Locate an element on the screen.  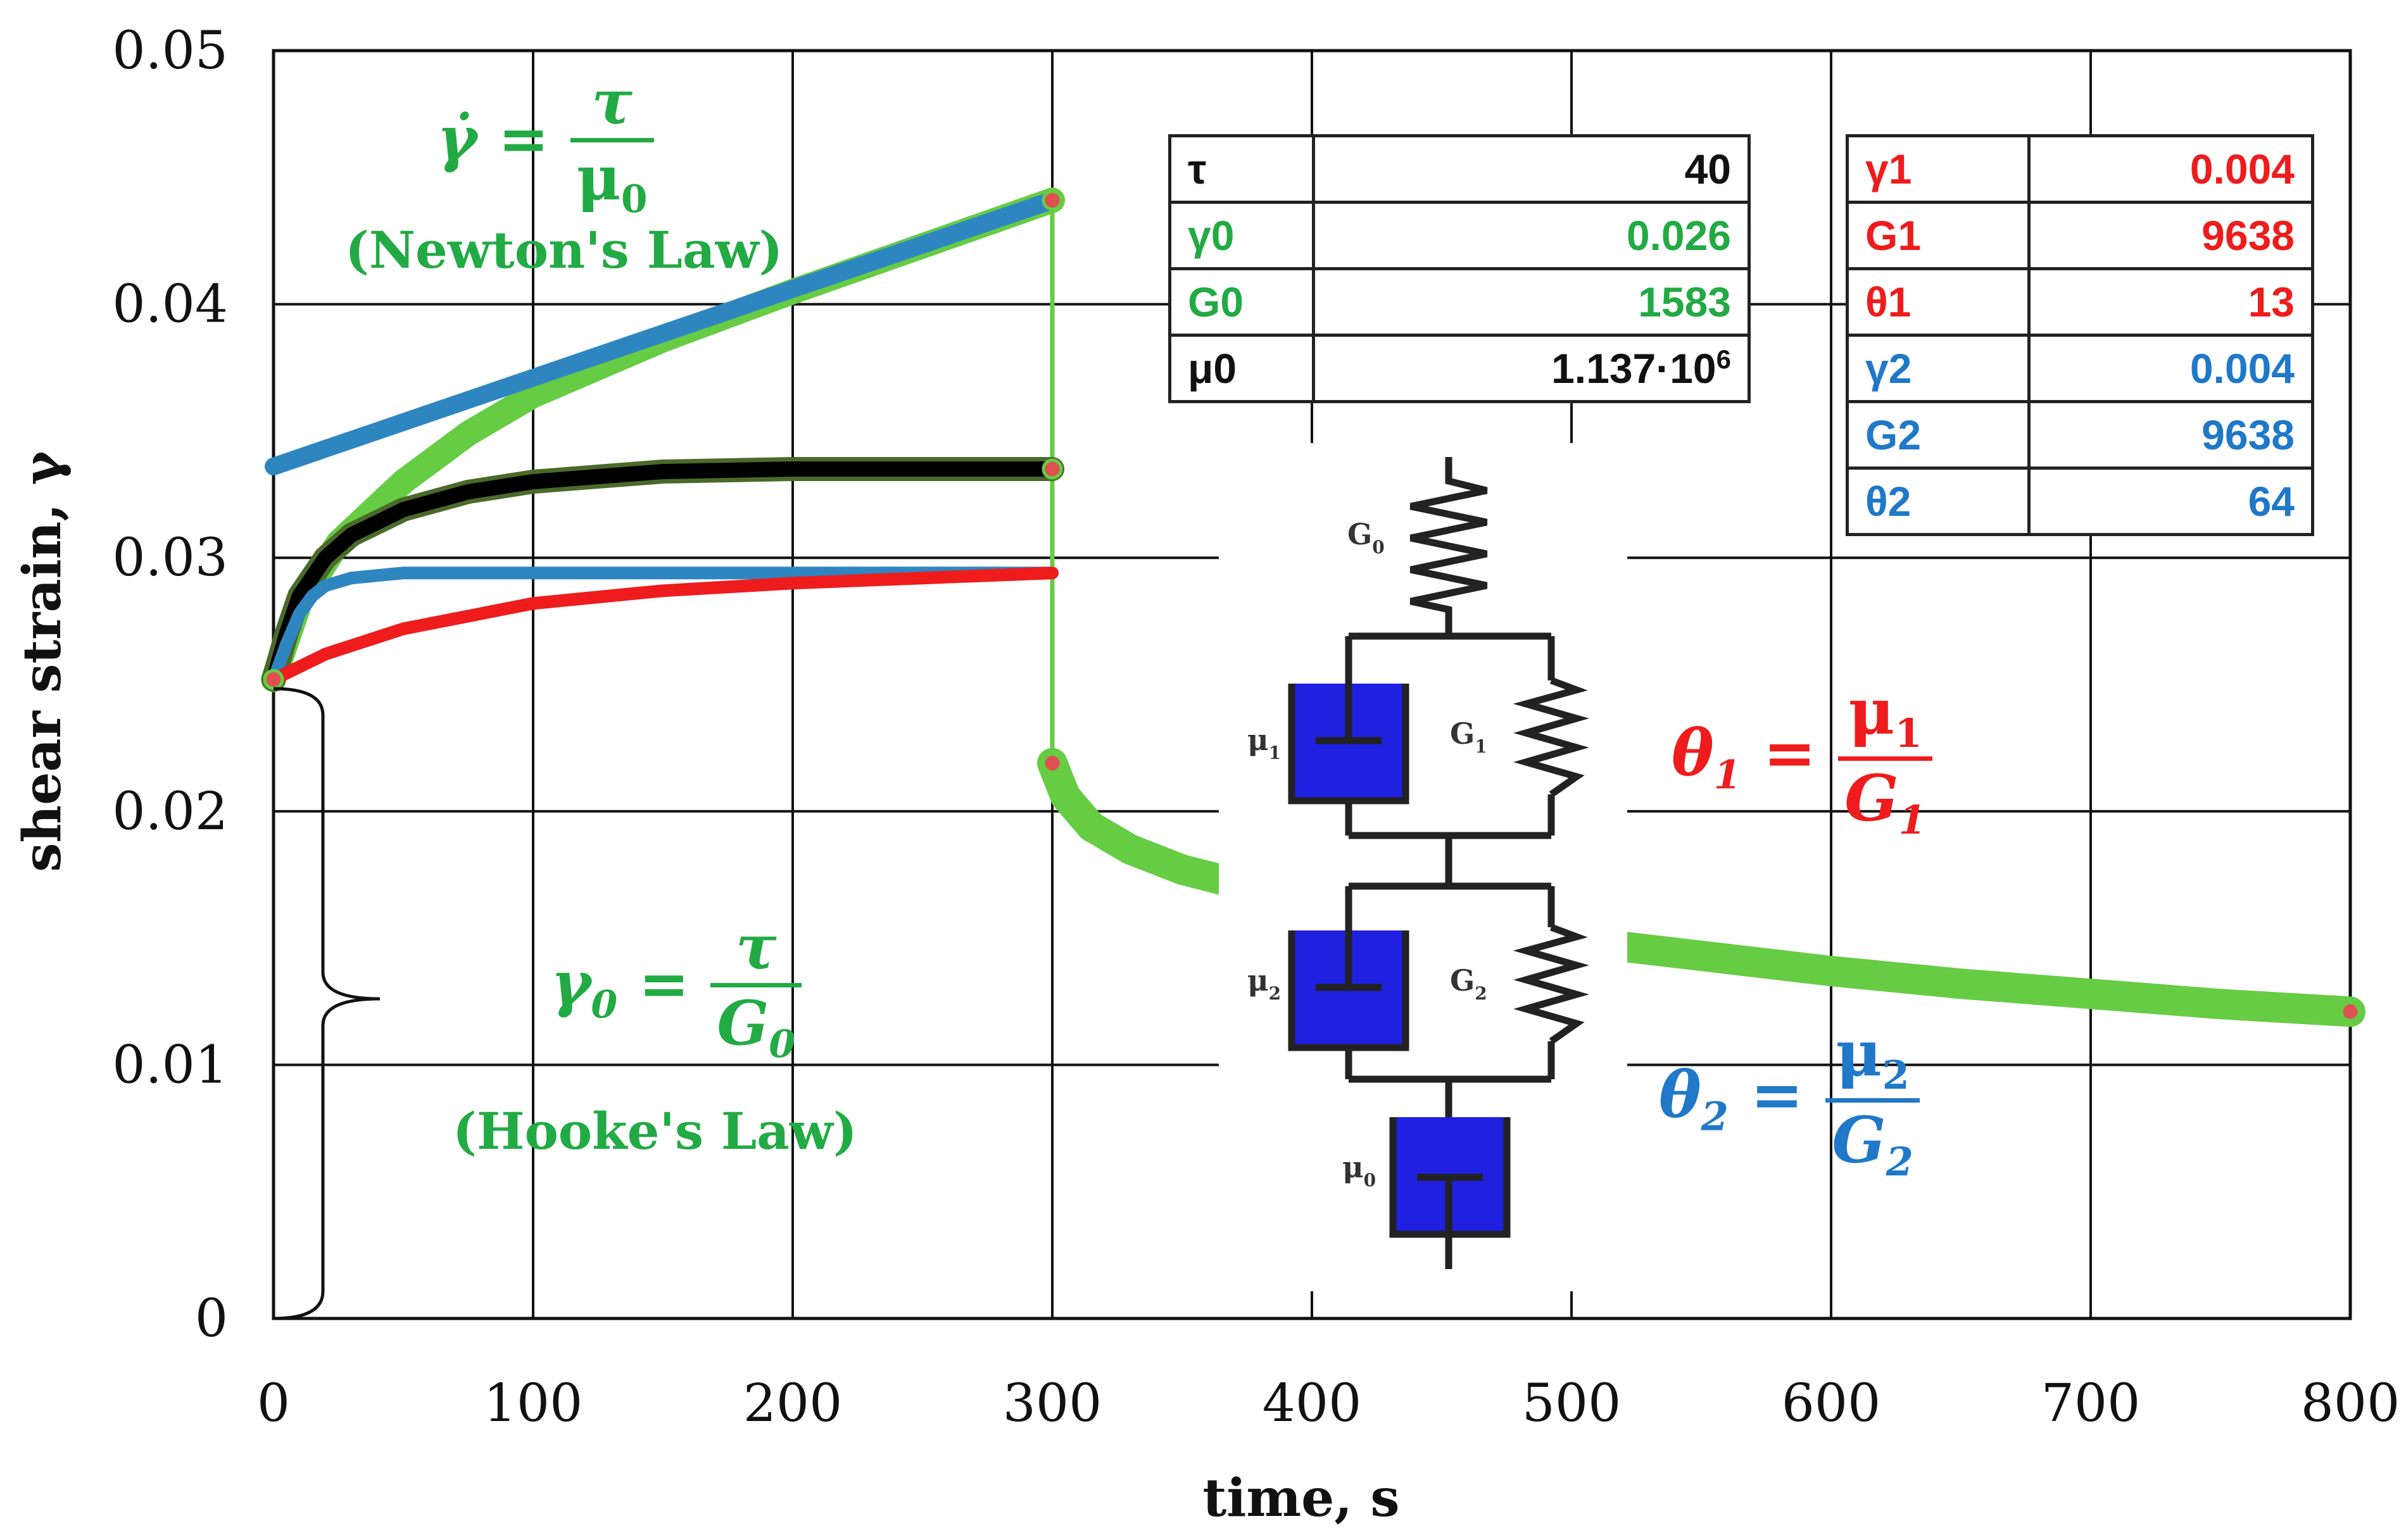
theta2-fraction: μ2 G2 is located at coordinates (1873, 1100).